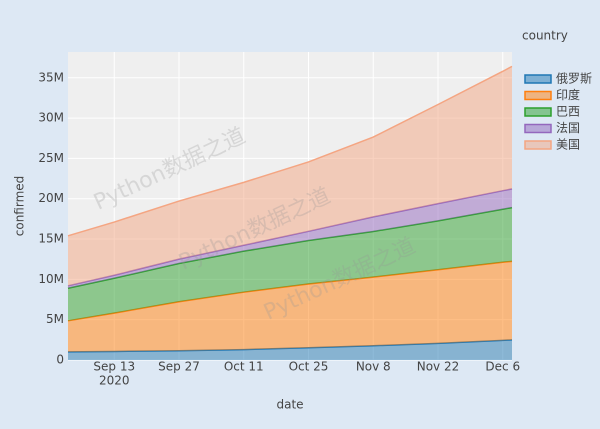 Image resolution: width=600 pixels, height=429 pixels. I want to click on y-tick-label: 20M, so click(51, 198).